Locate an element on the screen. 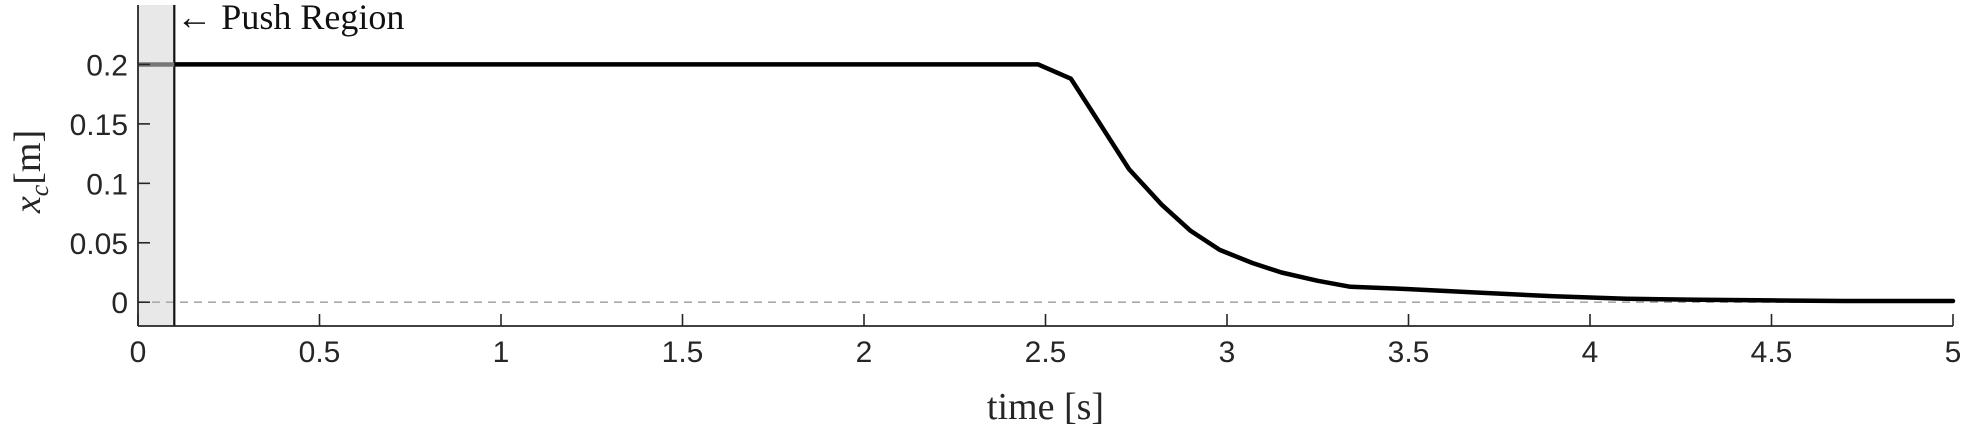 The width and height of the screenshot is (1965, 433). annotations: ← Push Region is located at coordinates (290, 18).